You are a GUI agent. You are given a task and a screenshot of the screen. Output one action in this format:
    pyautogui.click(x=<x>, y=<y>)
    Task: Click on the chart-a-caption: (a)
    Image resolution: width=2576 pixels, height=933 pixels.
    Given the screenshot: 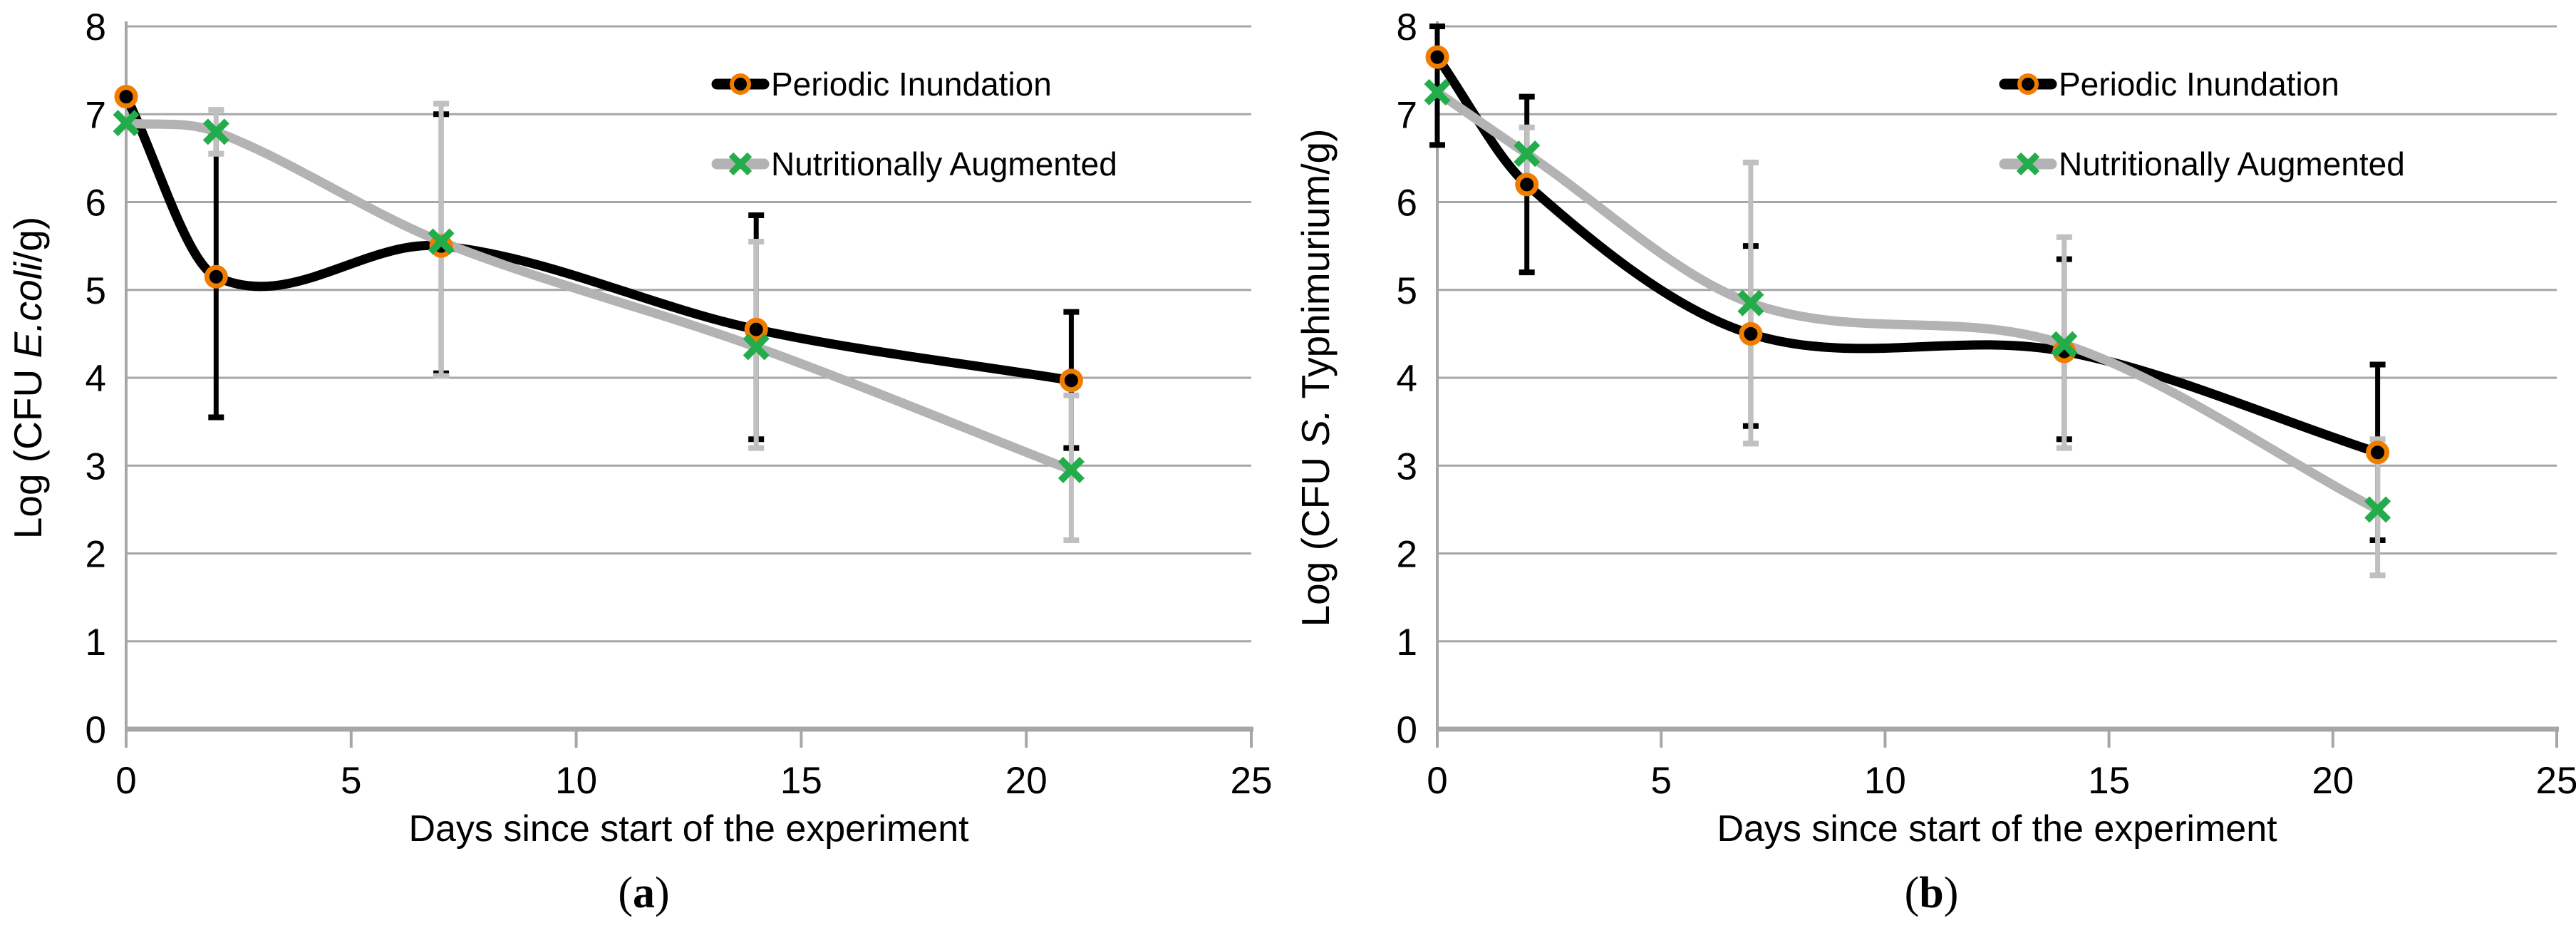 What is the action you would take?
    pyautogui.click(x=644, y=894)
    